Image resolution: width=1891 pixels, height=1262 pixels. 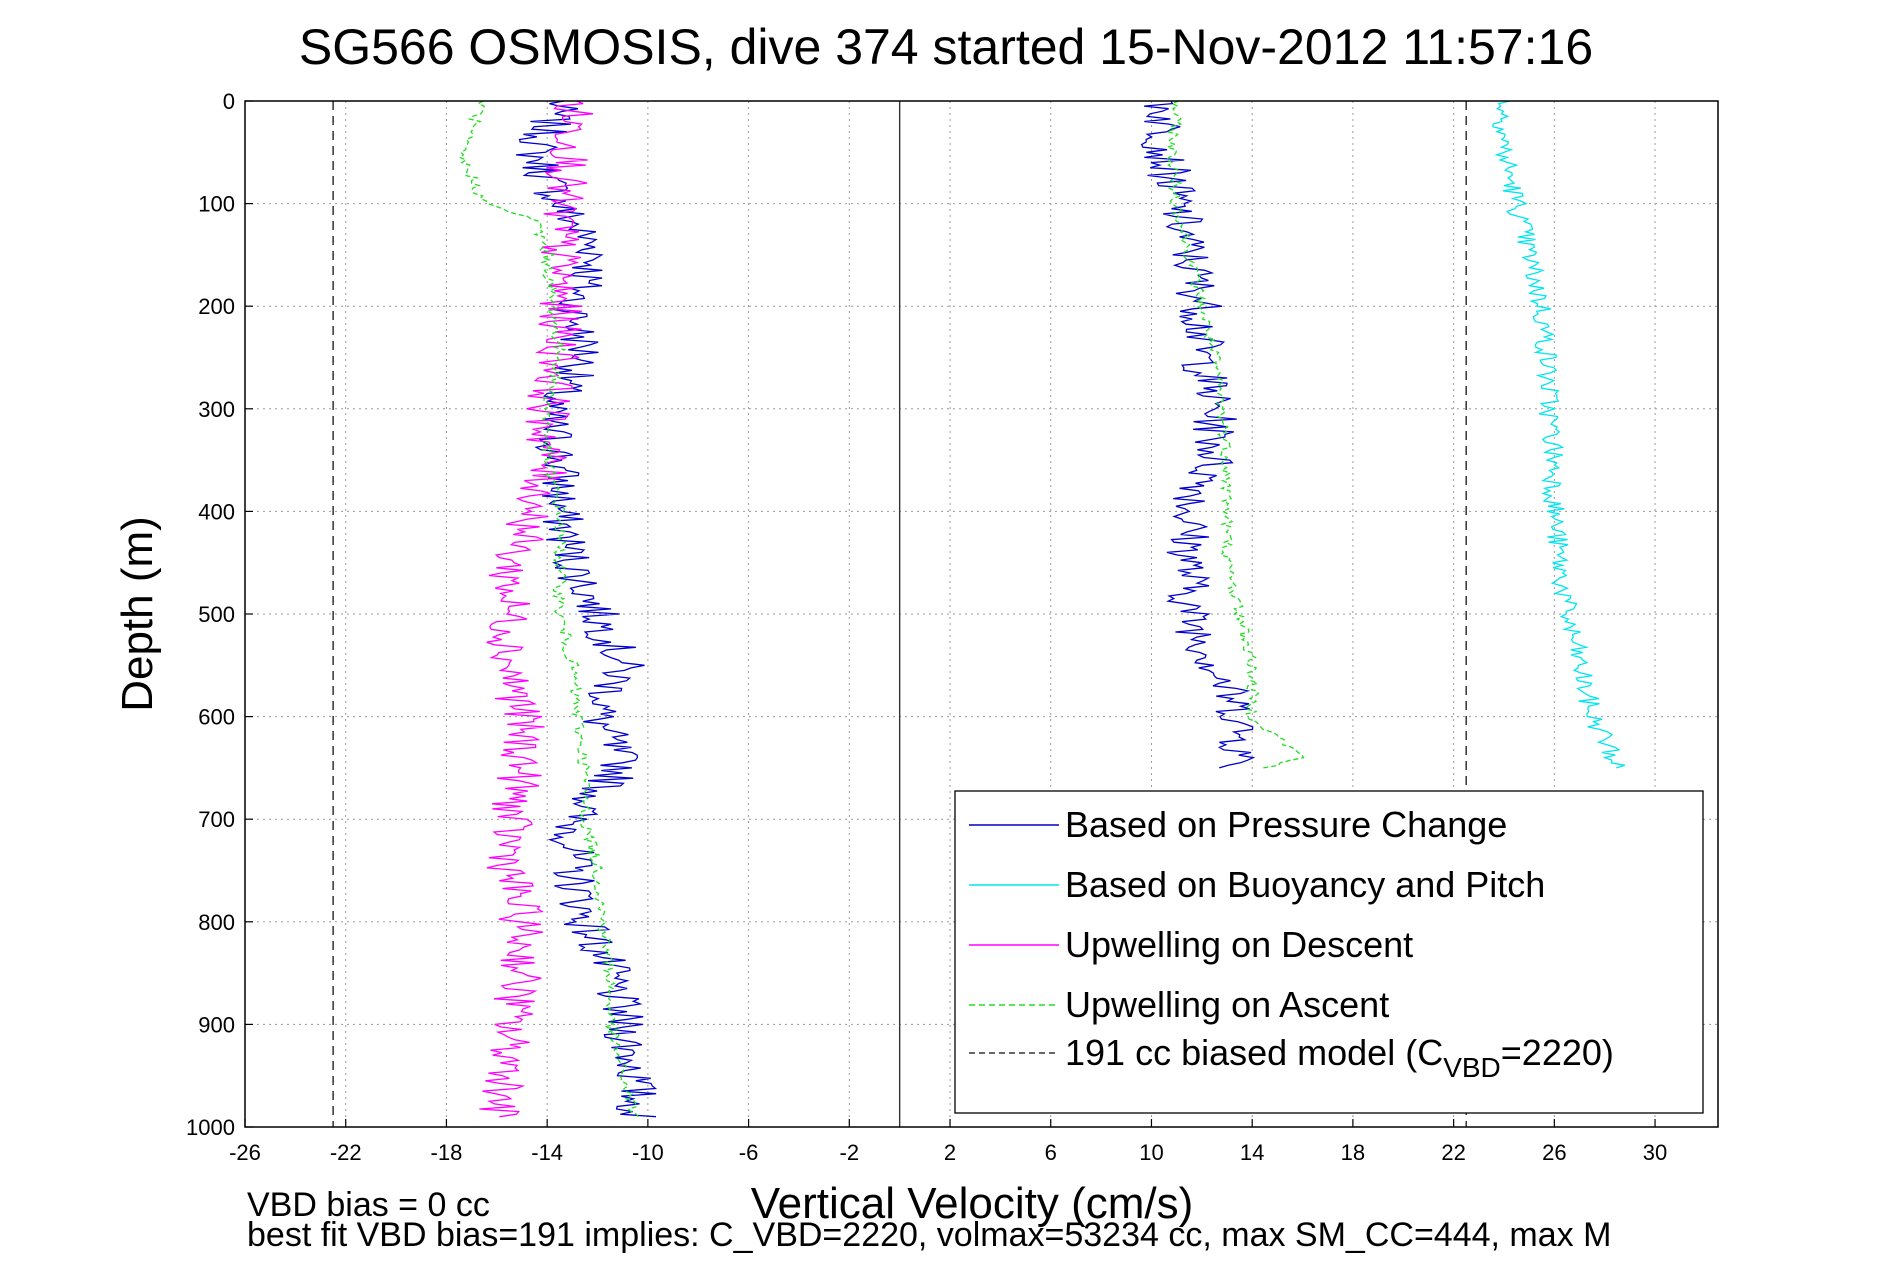 What do you see at coordinates (137, 614) in the screenshot?
I see `y-axis-label: Depth (m)` at bounding box center [137, 614].